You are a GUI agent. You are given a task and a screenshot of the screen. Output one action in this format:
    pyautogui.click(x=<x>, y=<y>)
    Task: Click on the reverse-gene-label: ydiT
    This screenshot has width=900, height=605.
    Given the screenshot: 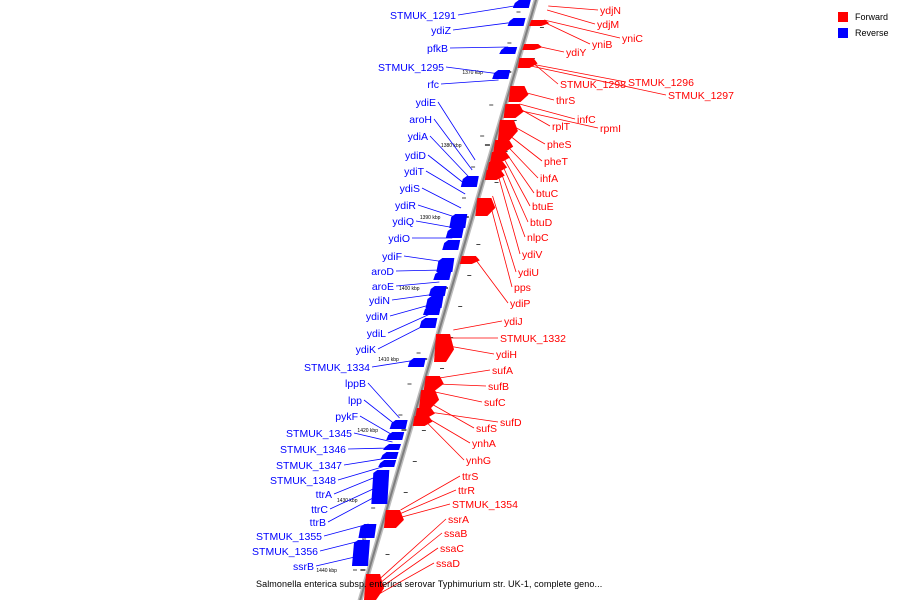 What is the action you would take?
    pyautogui.click(x=414, y=172)
    